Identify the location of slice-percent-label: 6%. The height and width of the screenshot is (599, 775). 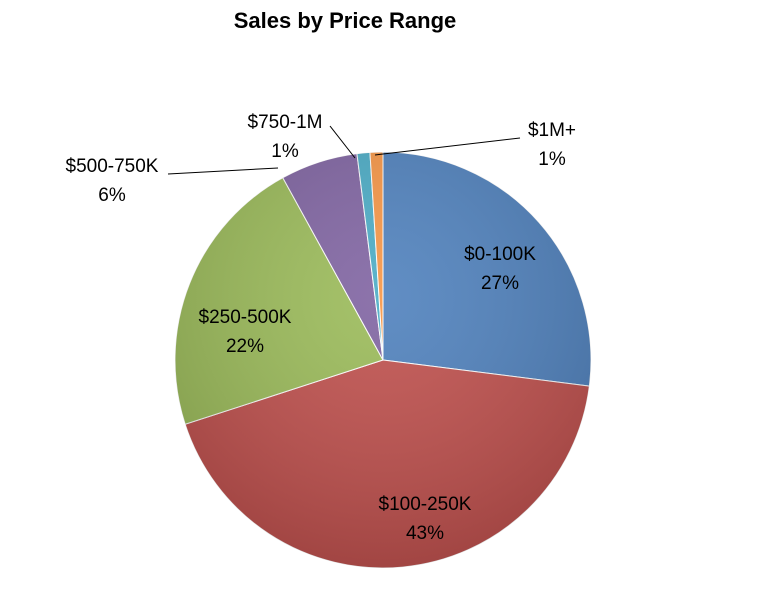
(112, 195).